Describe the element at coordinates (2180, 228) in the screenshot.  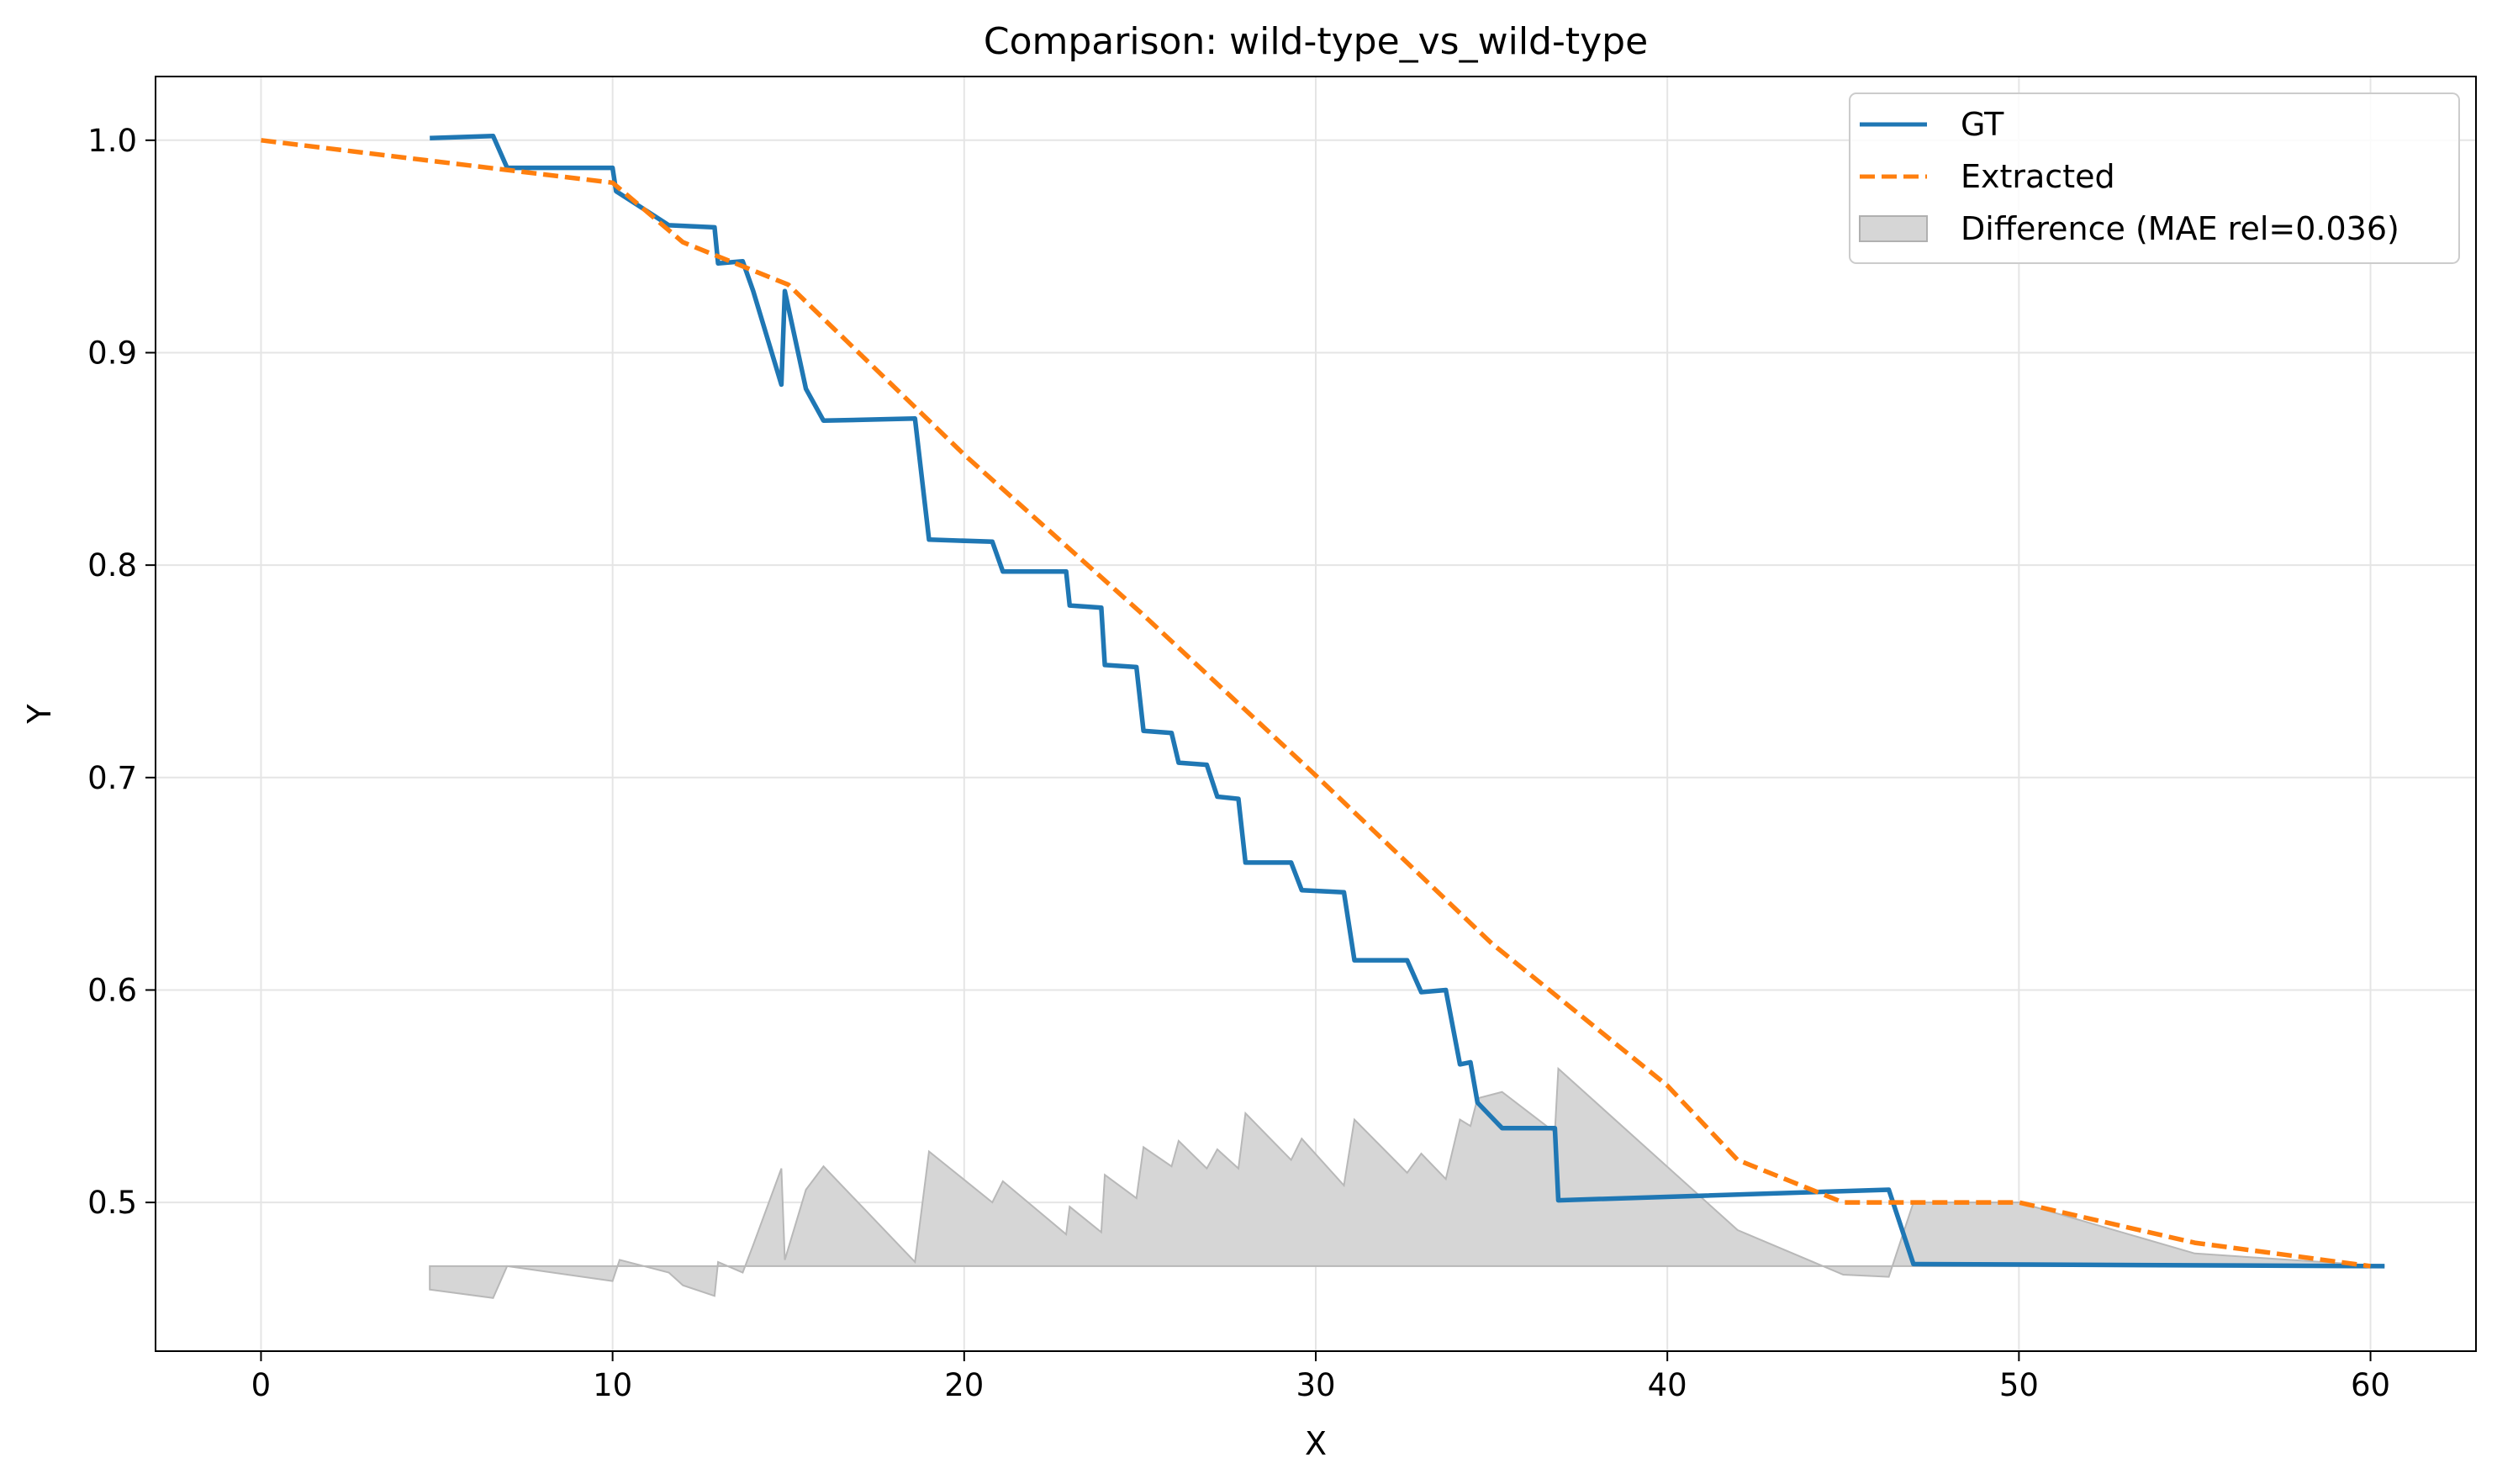
I see `legend-label-difference: Difference (MAE rel=0.036)` at that location.